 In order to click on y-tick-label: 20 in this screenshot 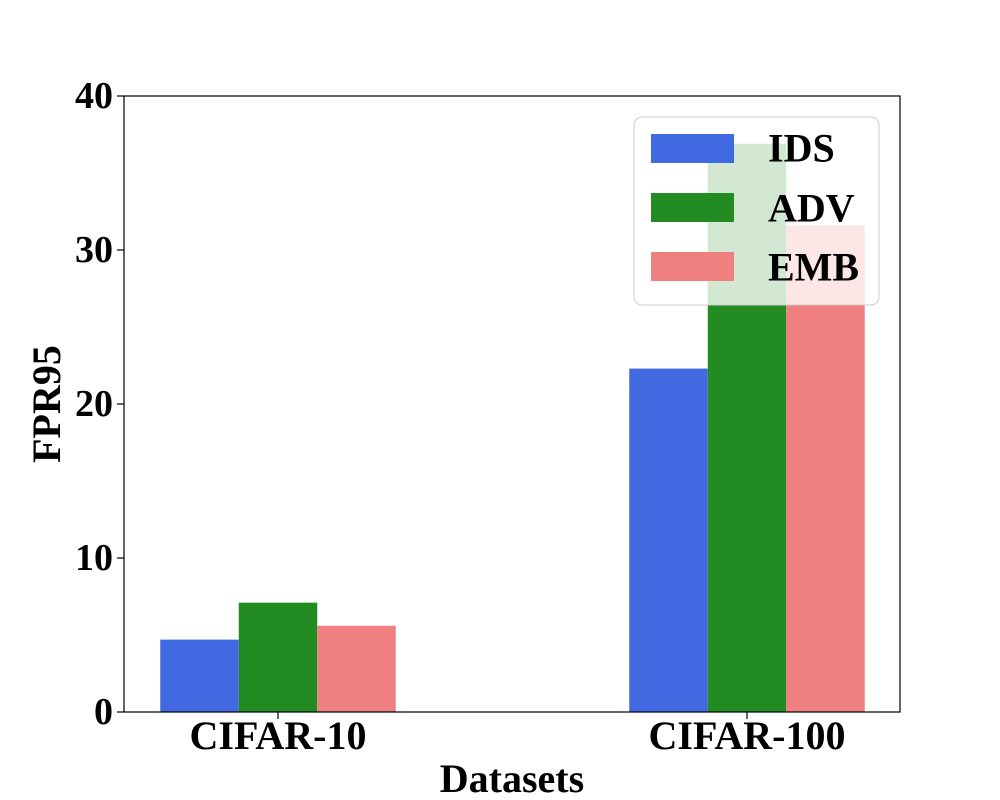, I will do `click(94, 404)`.